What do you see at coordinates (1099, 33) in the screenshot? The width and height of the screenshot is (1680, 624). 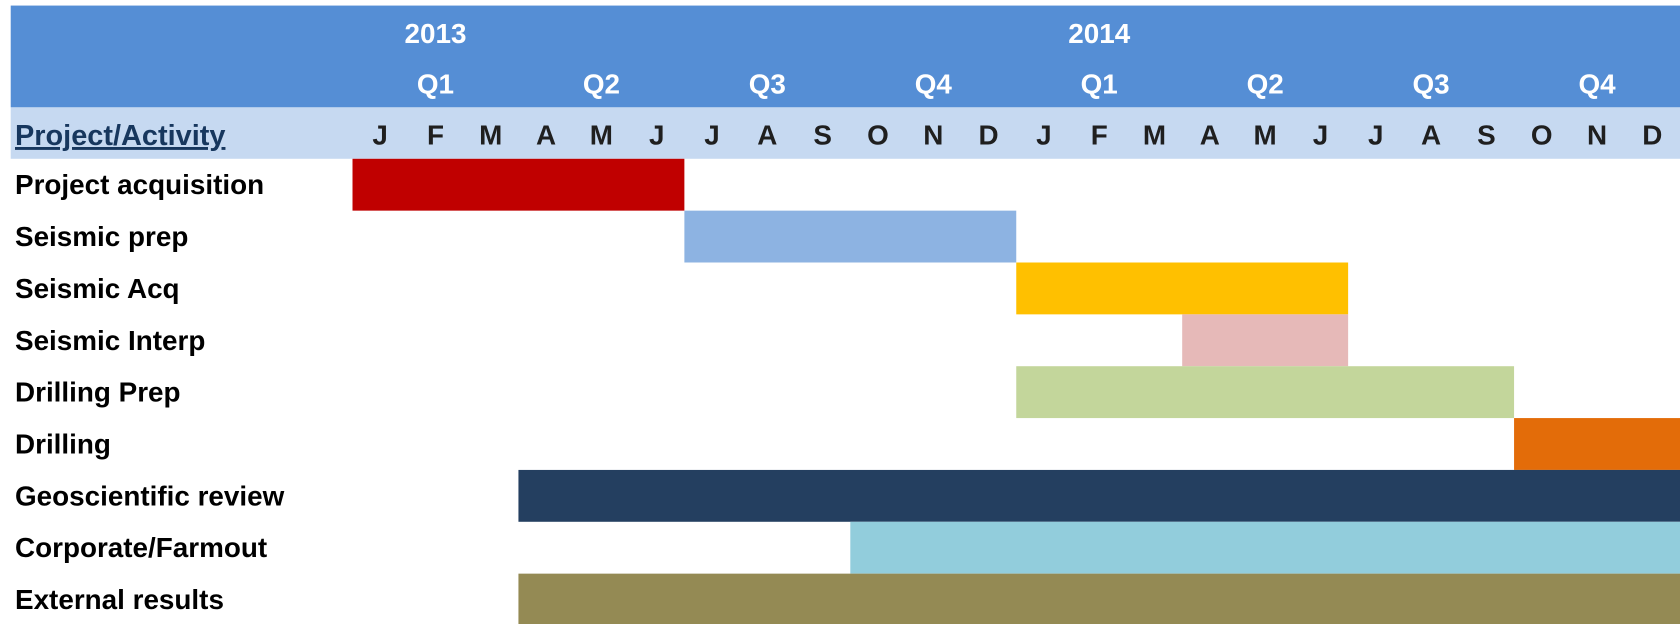 I see `year-label: 2014` at bounding box center [1099, 33].